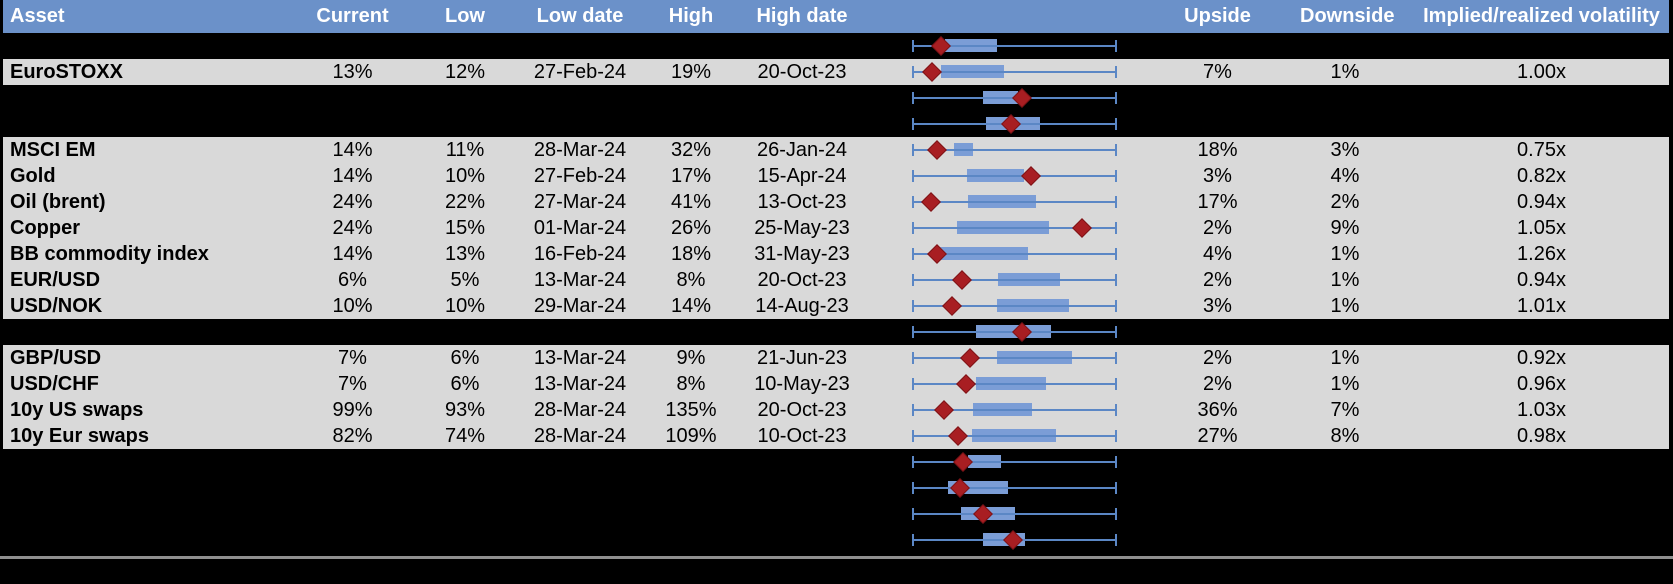  What do you see at coordinates (580, 306) in the screenshot?
I see `cell-low-date: 29-Mar-24` at bounding box center [580, 306].